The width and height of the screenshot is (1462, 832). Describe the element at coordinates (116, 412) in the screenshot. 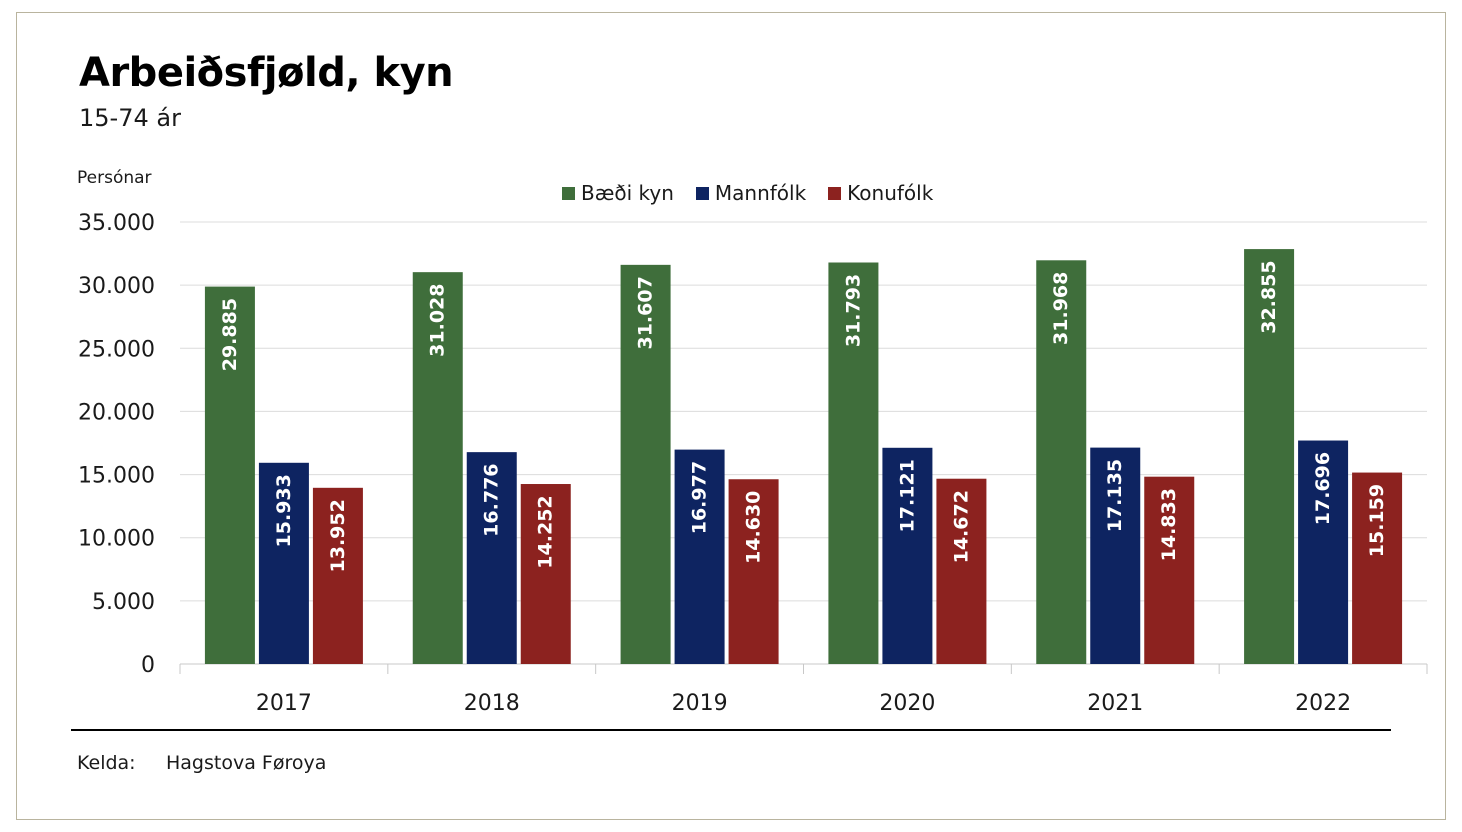

I see `y-tick-label: 20.000` at that location.